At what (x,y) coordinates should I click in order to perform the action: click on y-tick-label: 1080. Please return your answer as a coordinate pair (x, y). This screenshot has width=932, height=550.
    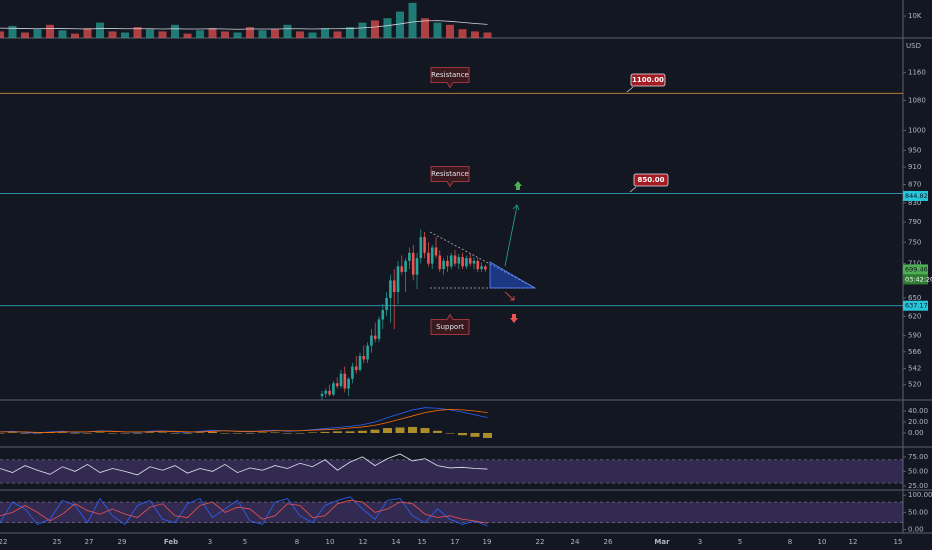
    Looking at the image, I should click on (917, 100).